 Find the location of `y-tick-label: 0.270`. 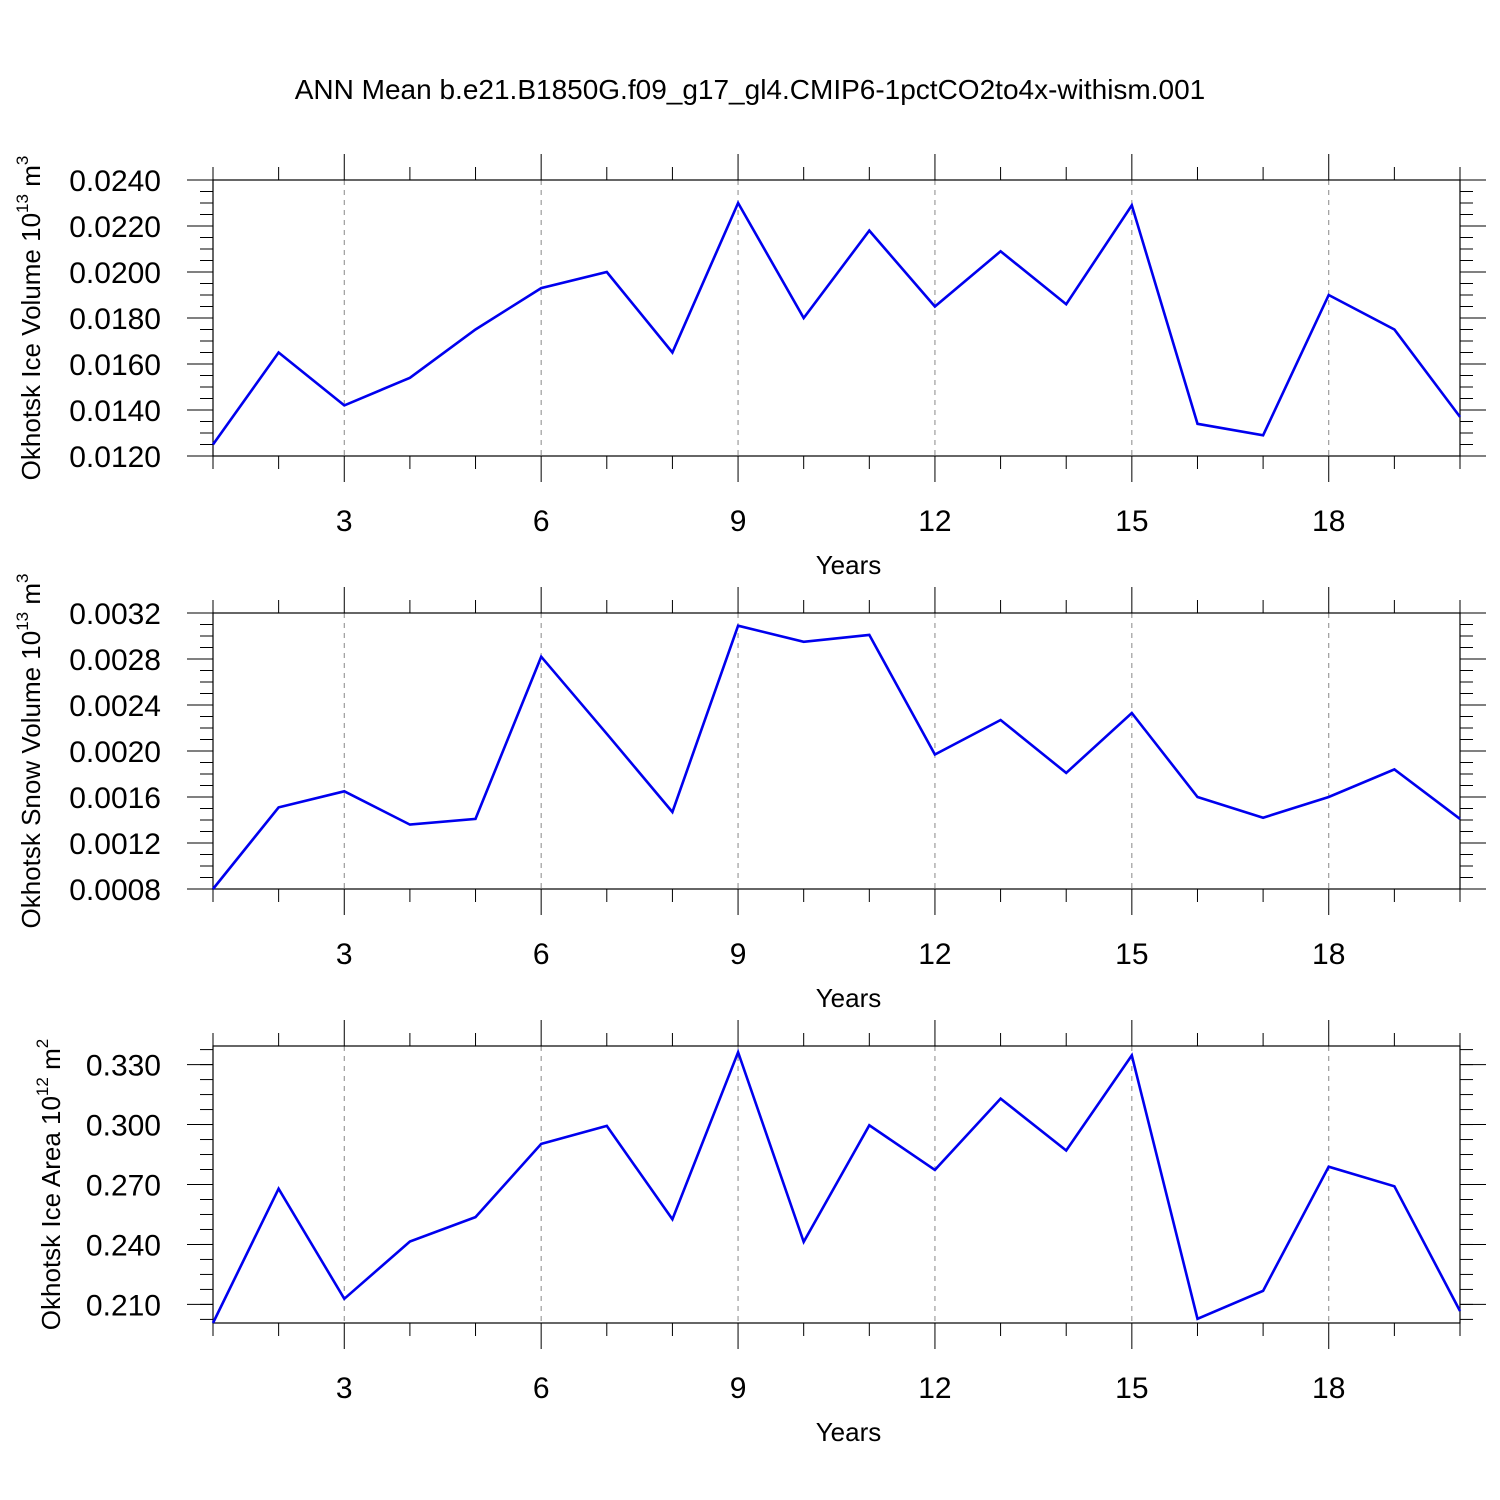

y-tick-label: 0.270 is located at coordinates (123, 1186).